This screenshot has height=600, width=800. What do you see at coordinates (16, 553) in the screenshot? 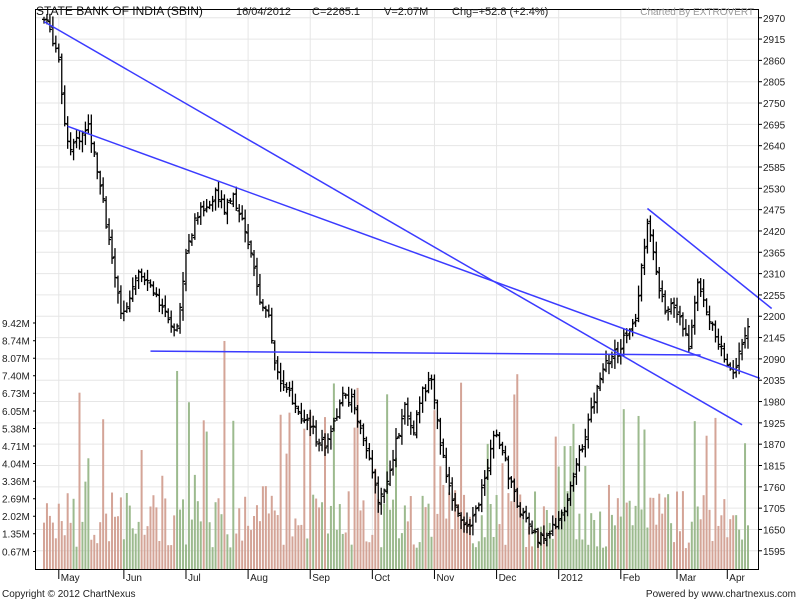
I see `volume-tick-label: 0.67M` at bounding box center [16, 553].